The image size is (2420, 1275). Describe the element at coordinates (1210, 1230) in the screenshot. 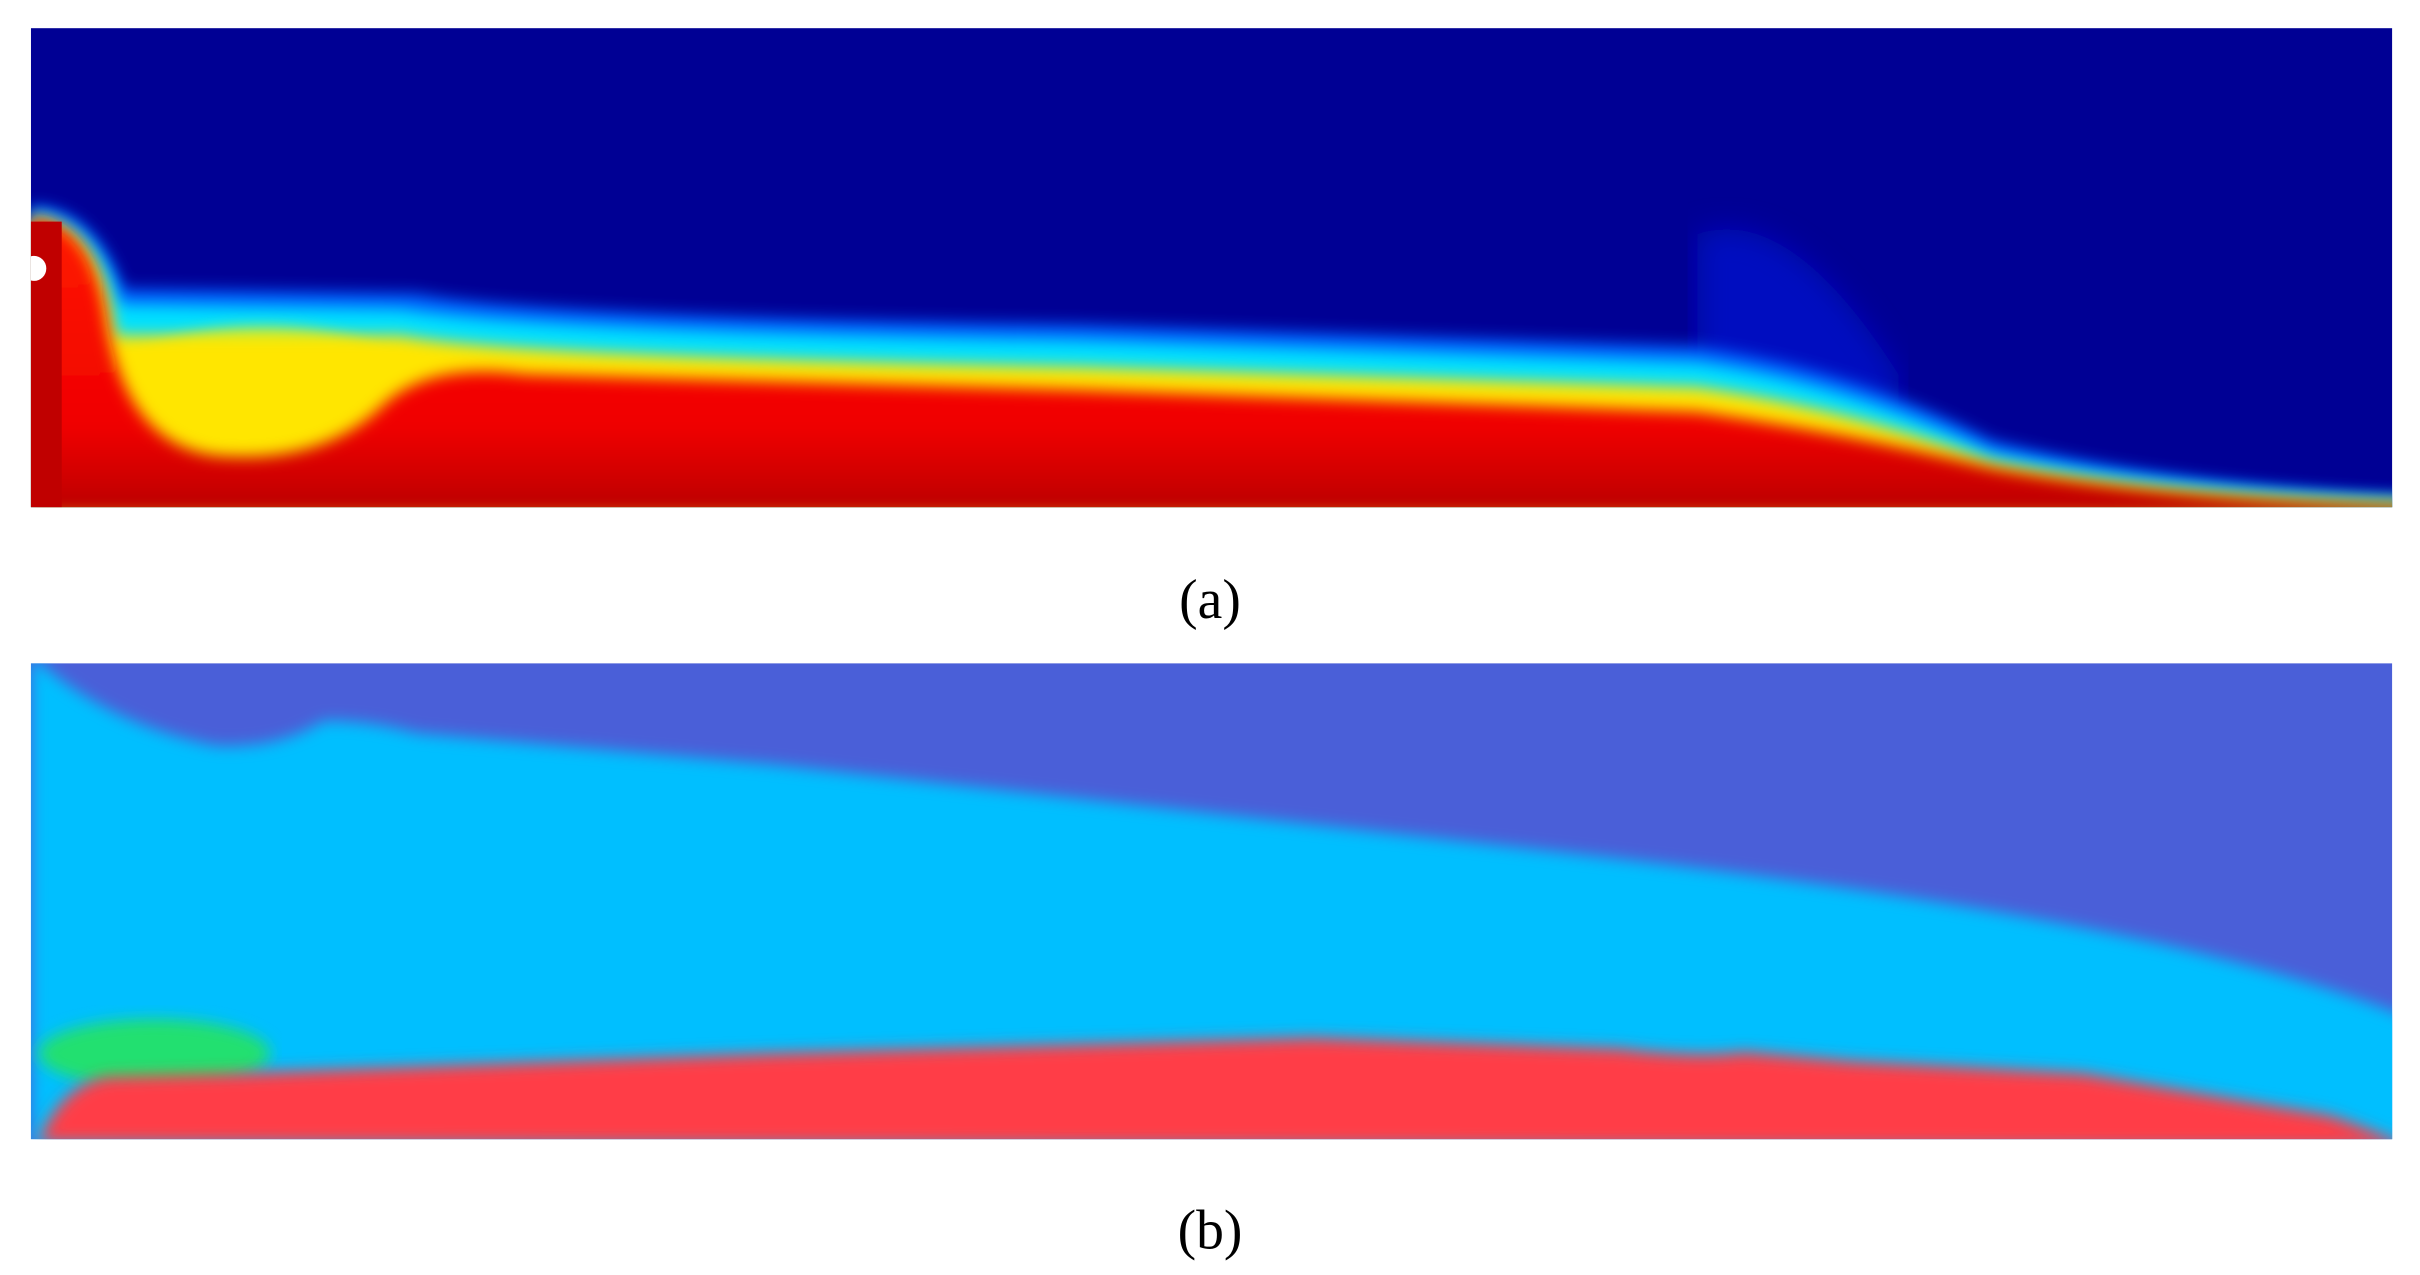

I see `caption: (b)` at that location.